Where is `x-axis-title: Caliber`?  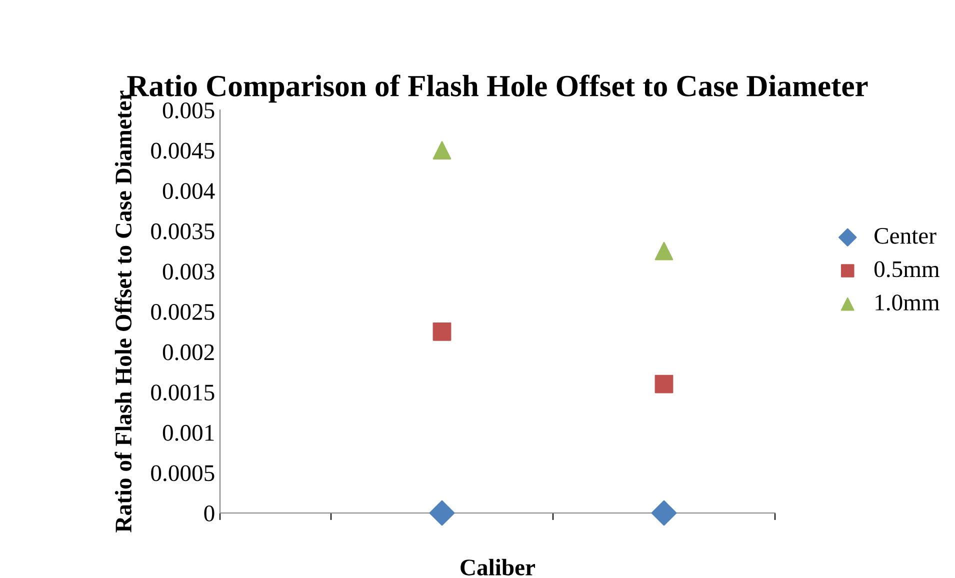 x-axis-title: Caliber is located at coordinates (498, 567).